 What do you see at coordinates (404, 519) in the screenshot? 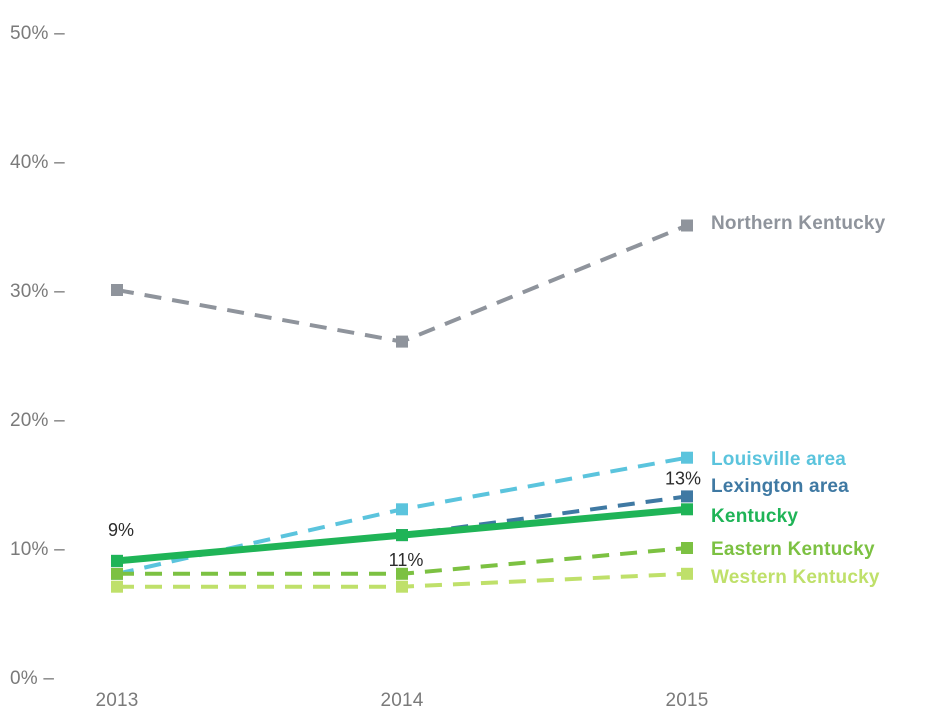
I see `series-kentucky: 9% 11% 13%` at bounding box center [404, 519].